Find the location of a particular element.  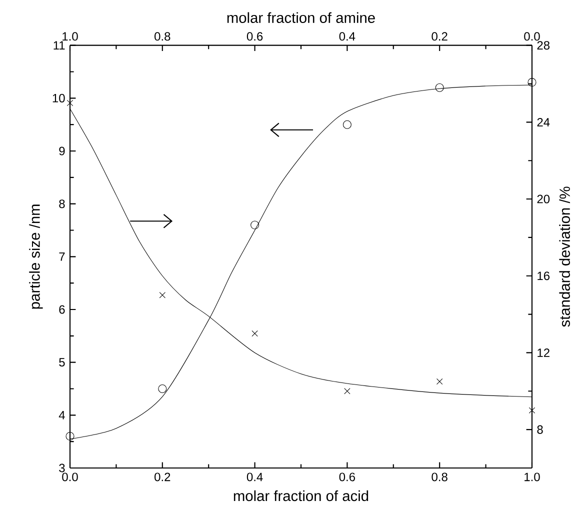

y-tick-label: 4 is located at coordinates (61, 415).